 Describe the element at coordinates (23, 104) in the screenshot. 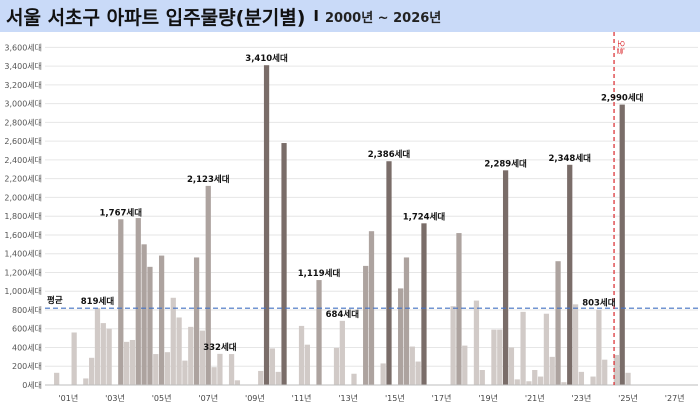

I see `y-tick-label: 3,000세대` at that location.